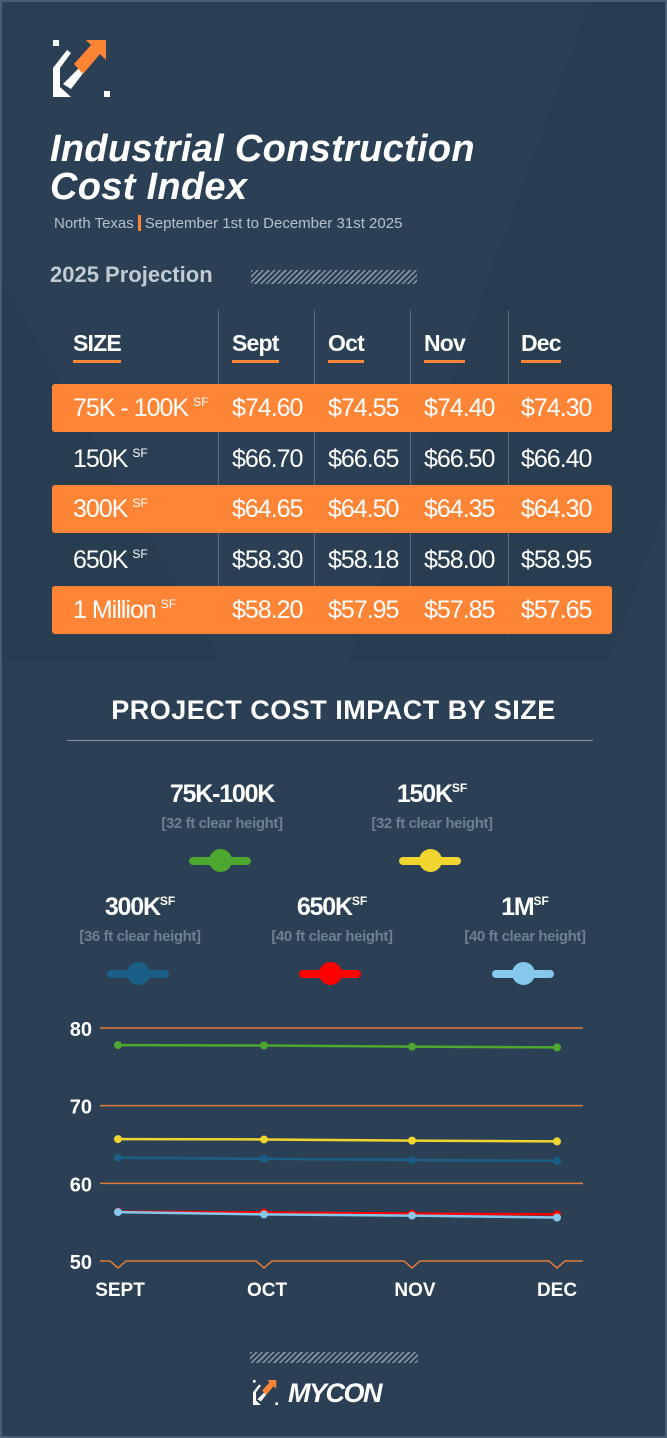  Describe the element at coordinates (556, 610) in the screenshot. I see `price-cell: $57.65` at that location.